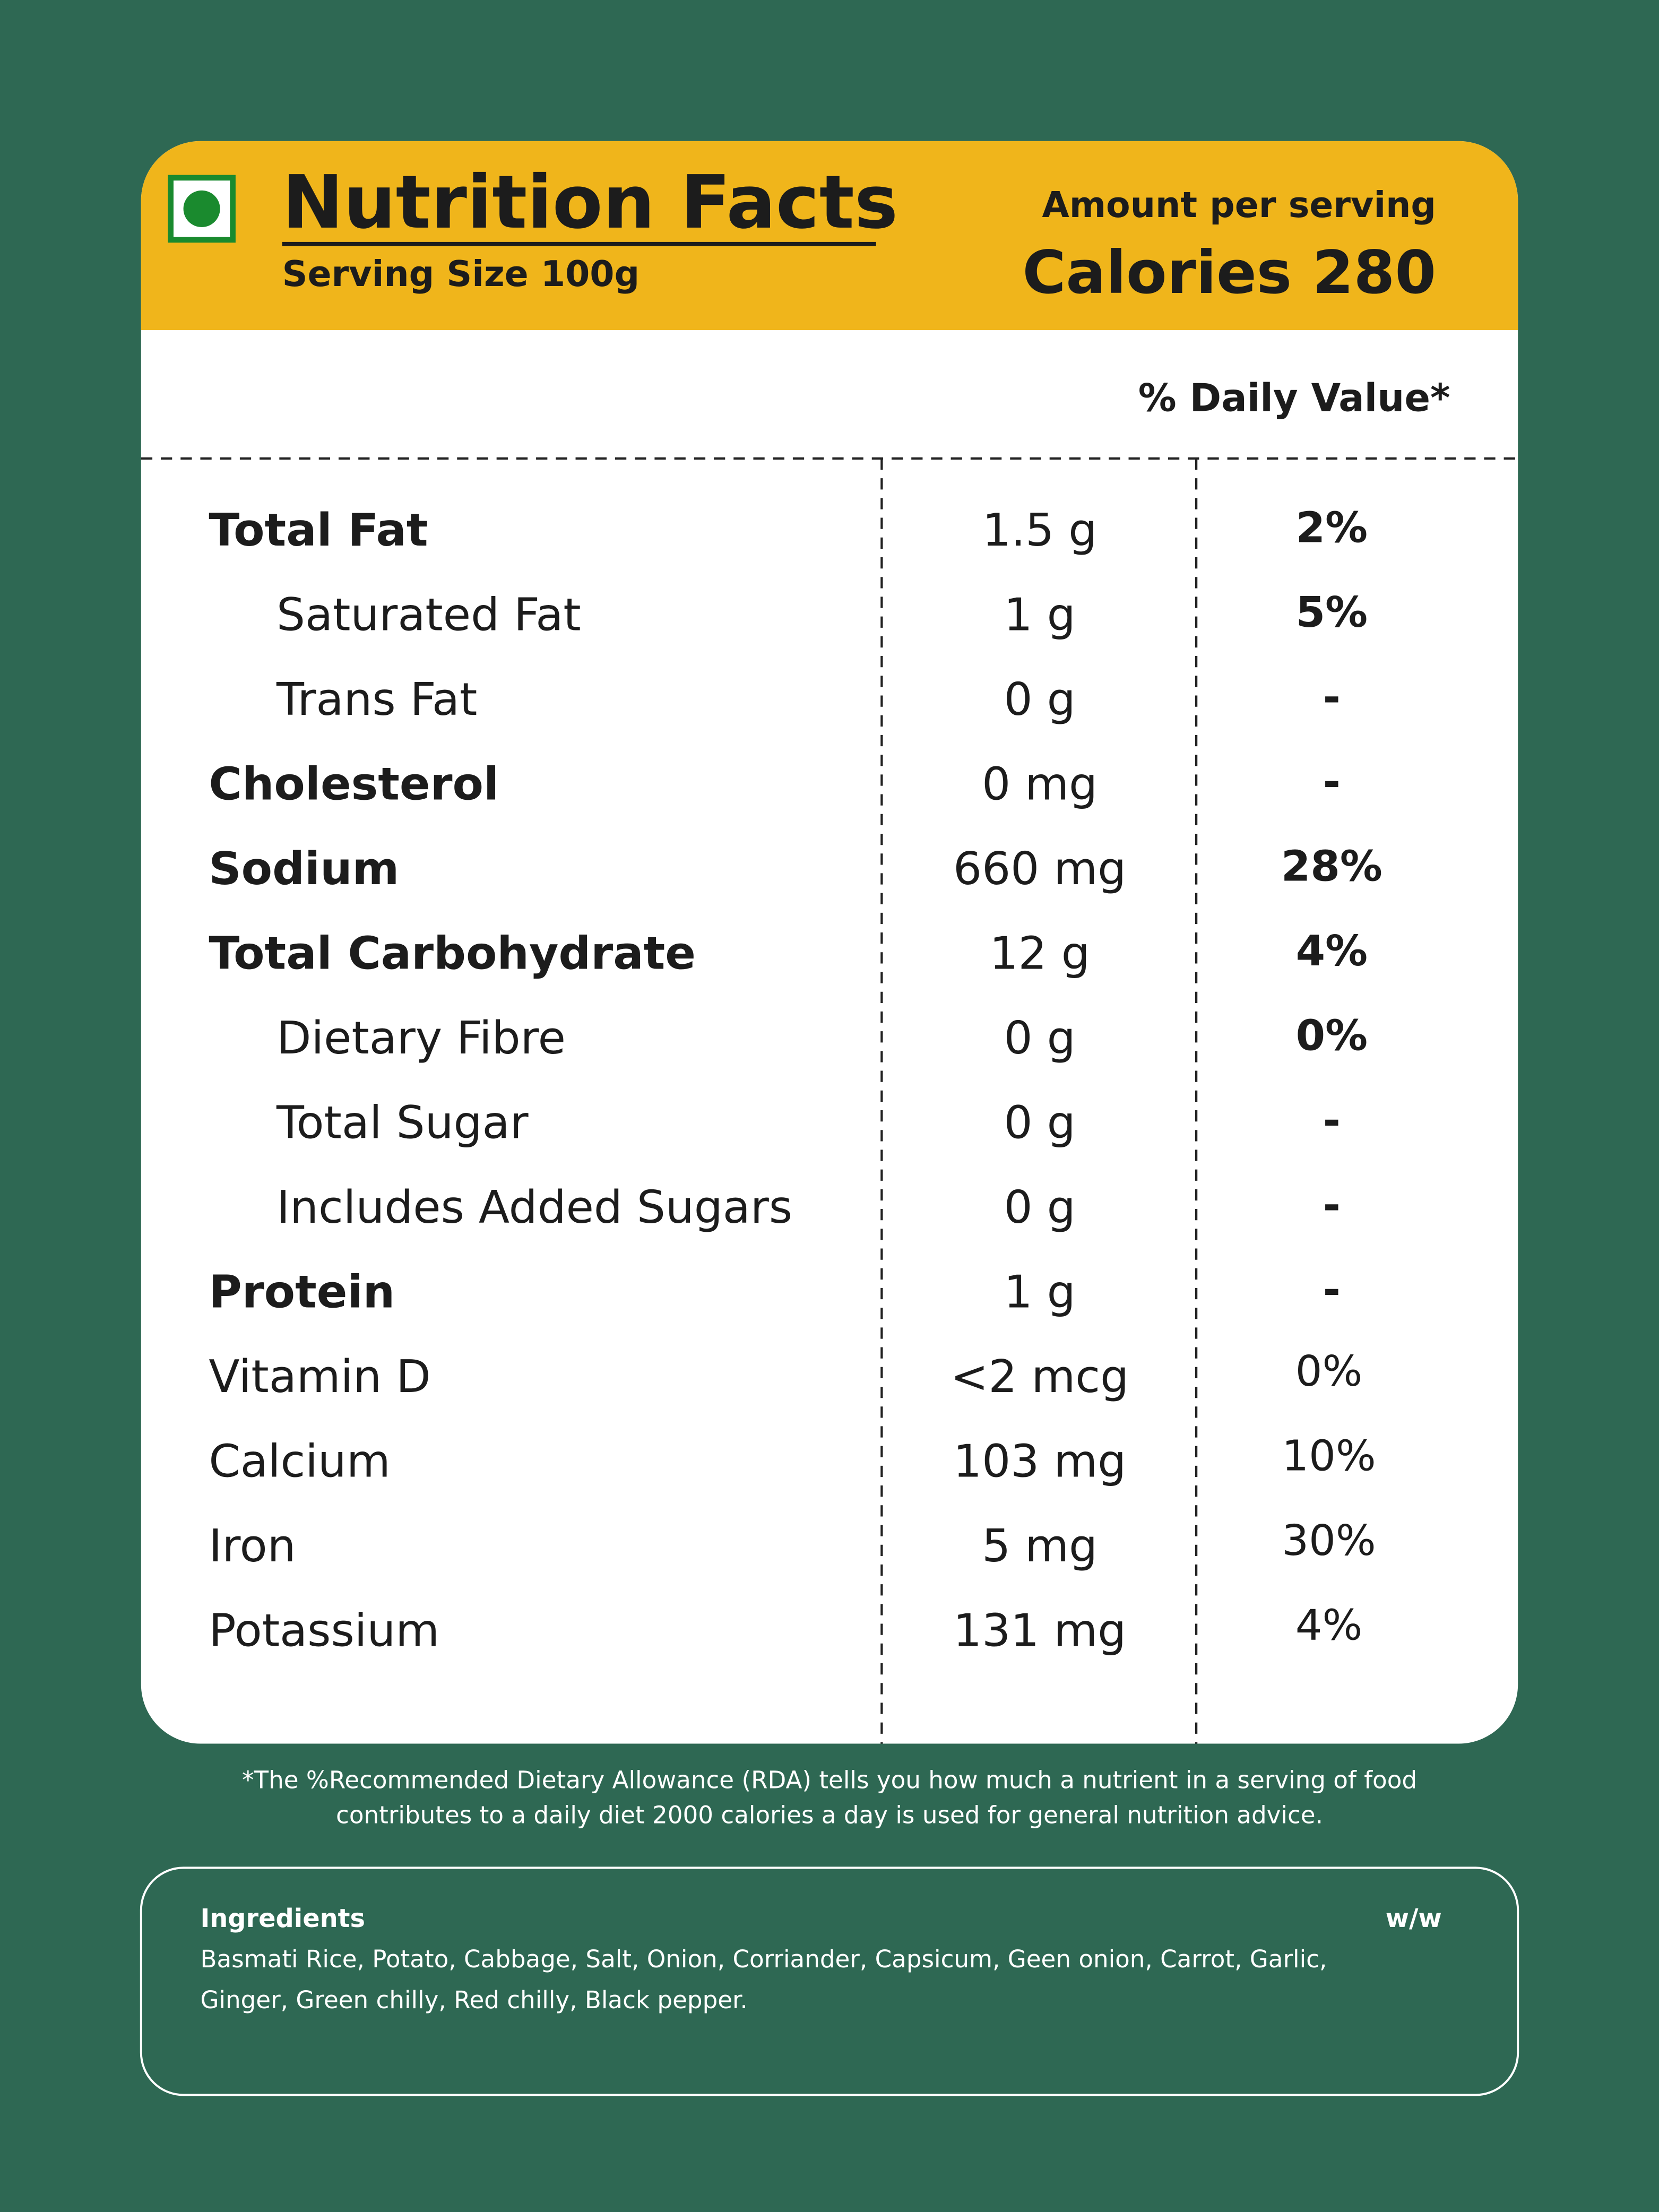 This screenshot has height=2212, width=1659. Describe the element at coordinates (201, 208) in the screenshot. I see `veg-dot` at that location.